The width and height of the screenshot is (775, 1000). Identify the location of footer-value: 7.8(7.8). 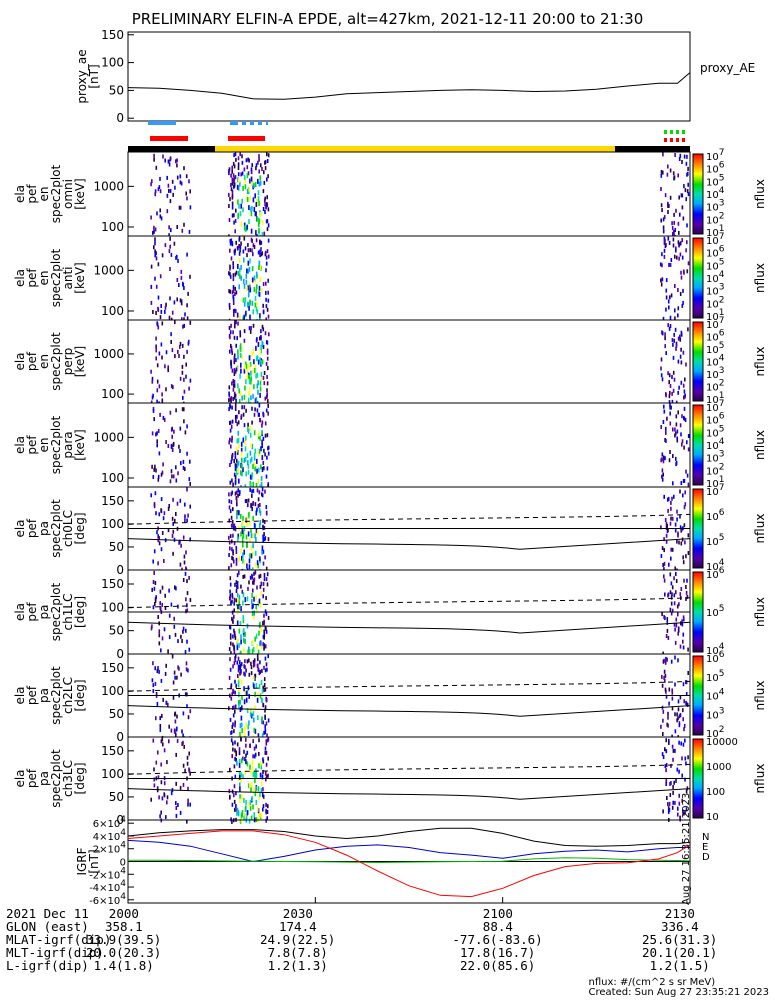
(297, 952).